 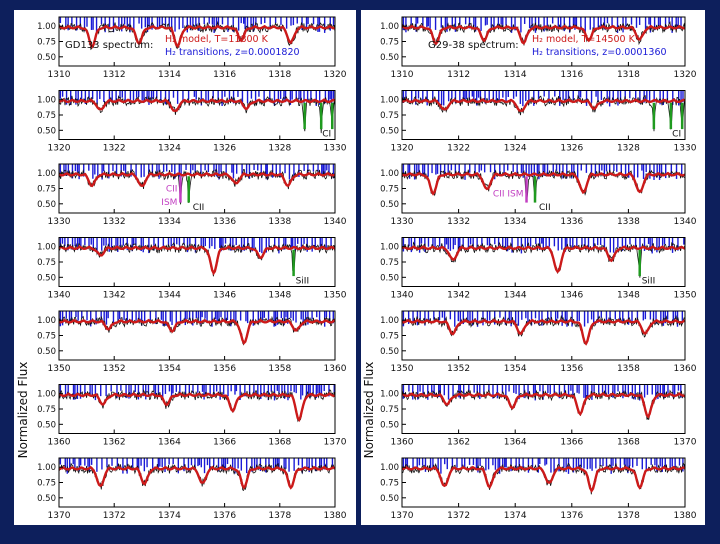 What do you see at coordinates (23, 410) in the screenshot?
I see `ylabel-left: Normalized Flux` at bounding box center [23, 410].